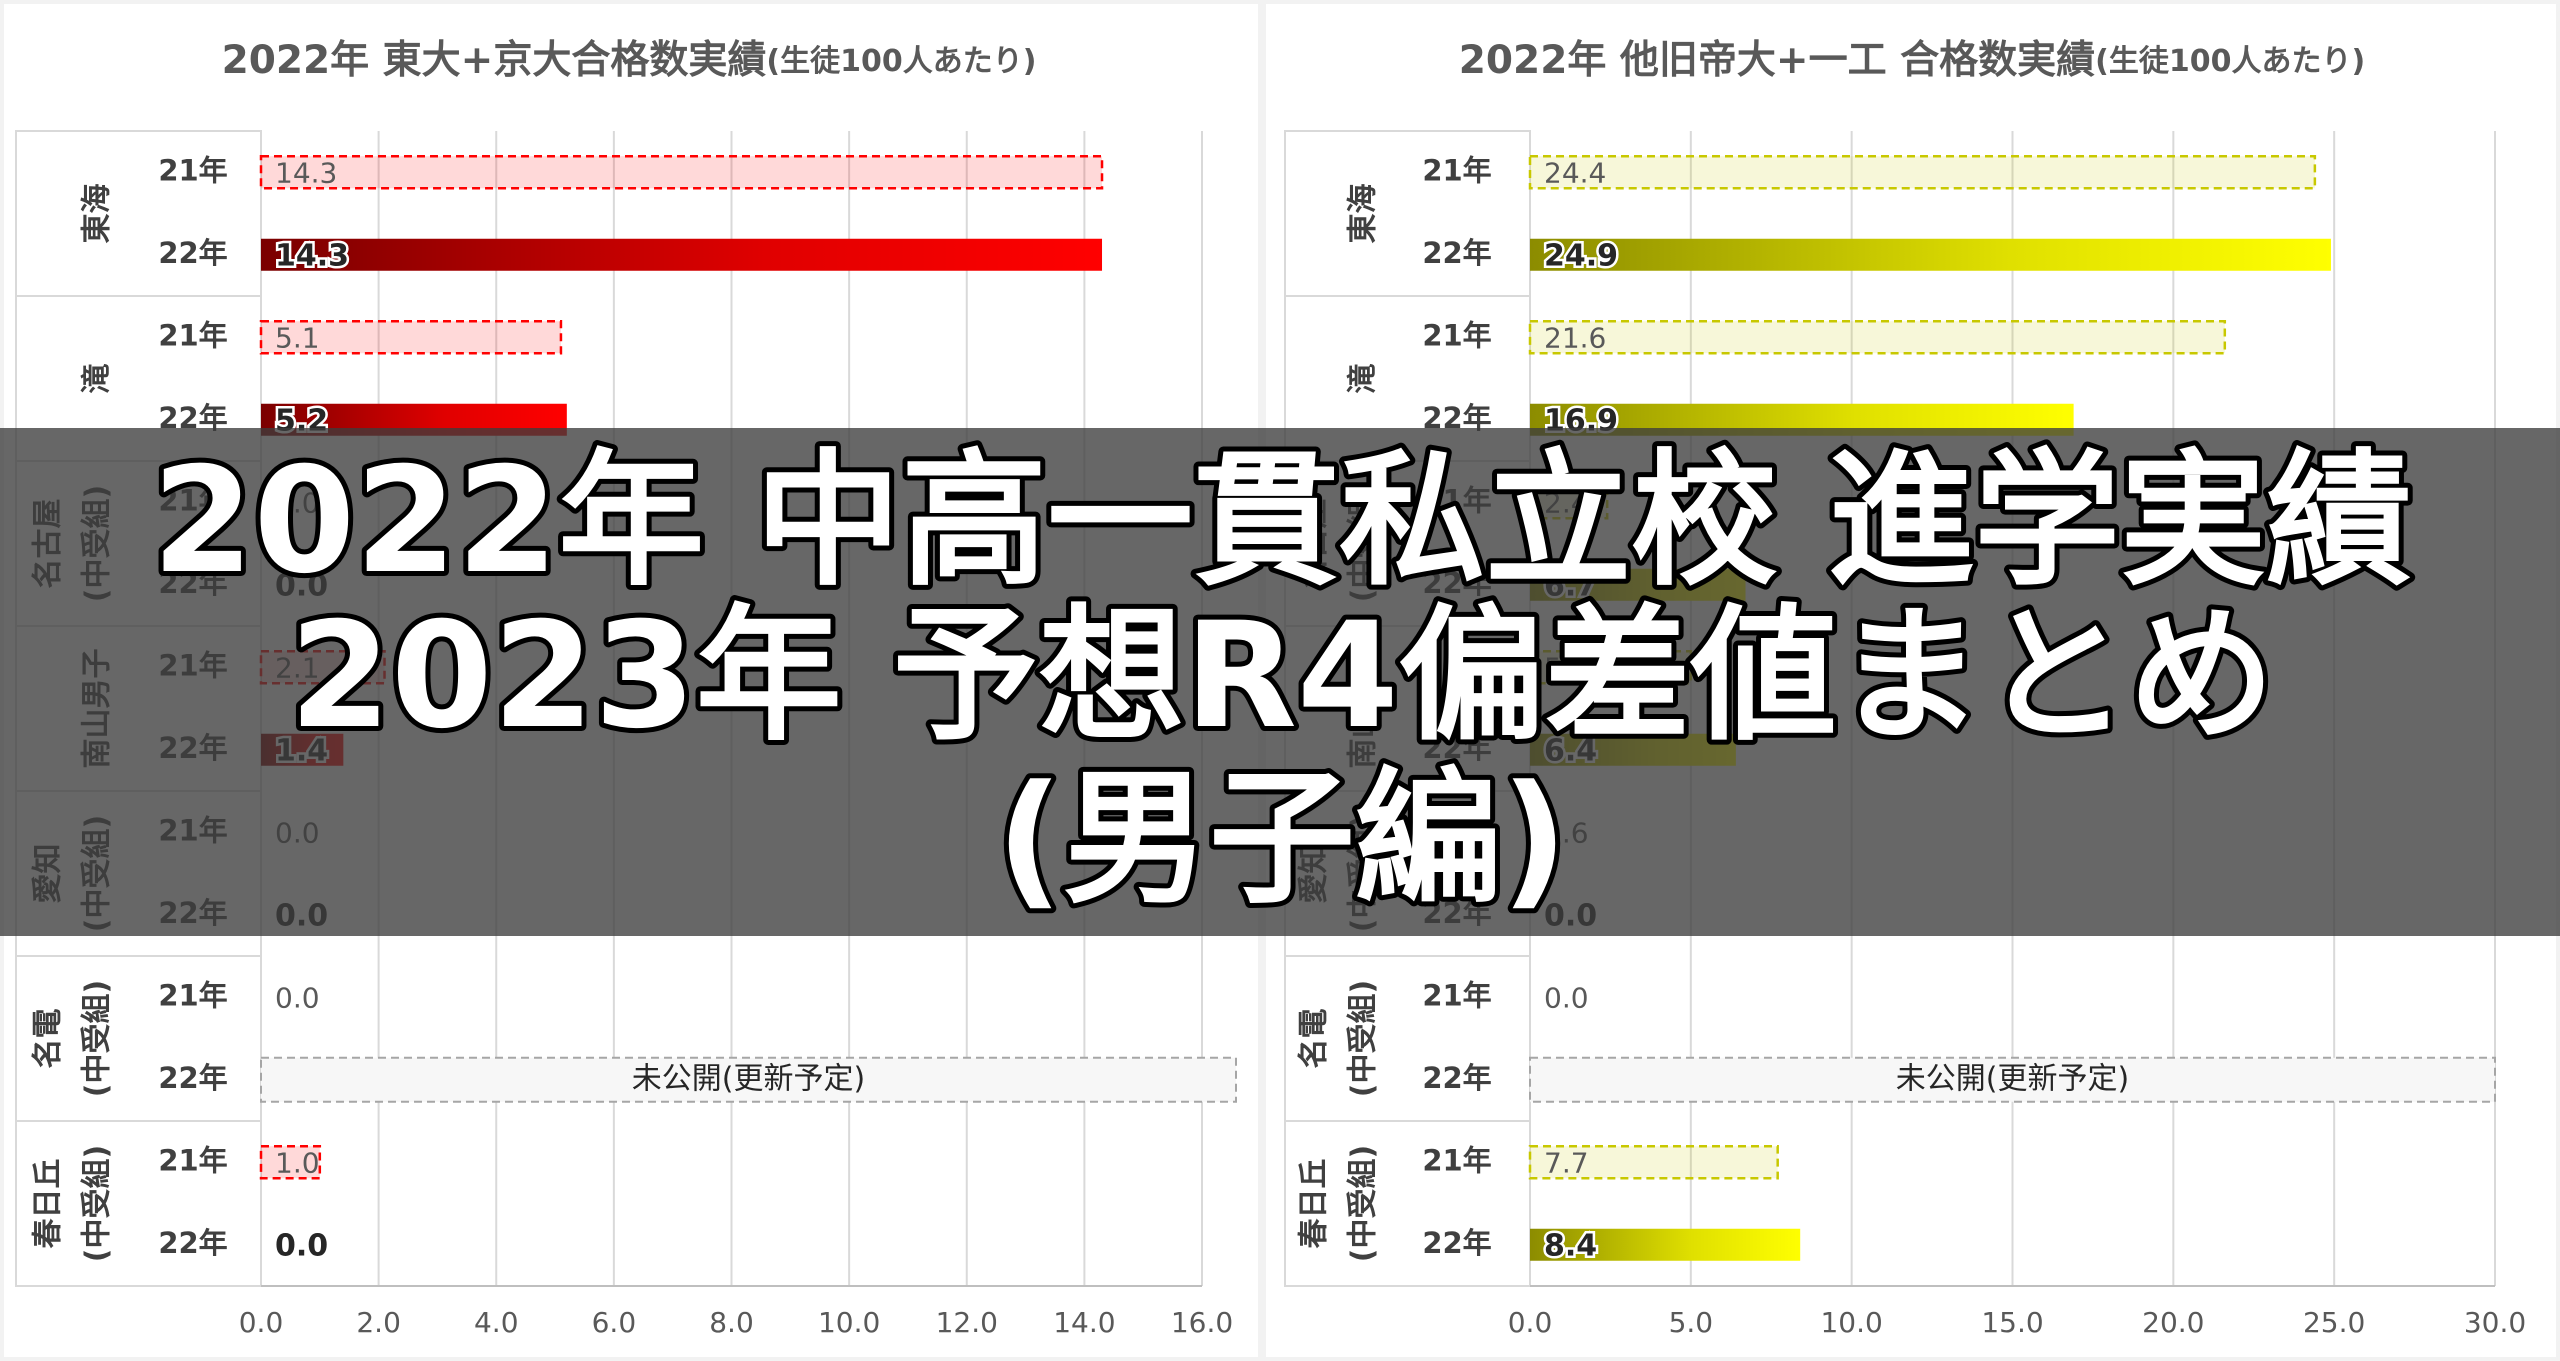  What do you see at coordinates (1282, 521) in the screenshot?
I see `banner-text: 2022年 中高一貫私立校 進学実績` at bounding box center [1282, 521].